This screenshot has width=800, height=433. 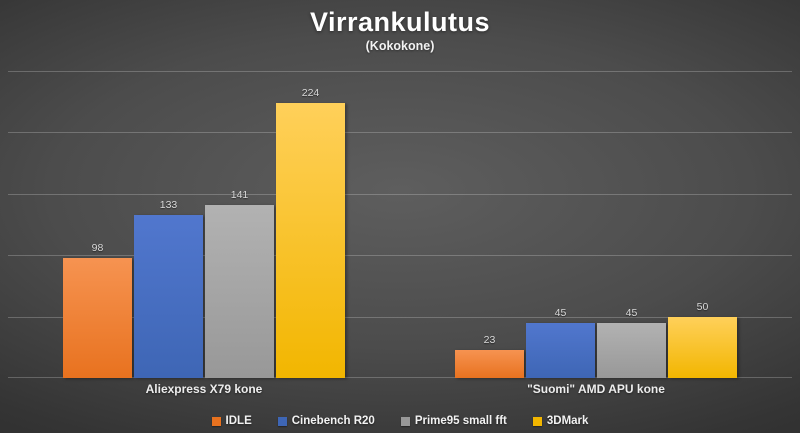 What do you see at coordinates (489, 356) in the screenshot?
I see `bar: 23` at bounding box center [489, 356].